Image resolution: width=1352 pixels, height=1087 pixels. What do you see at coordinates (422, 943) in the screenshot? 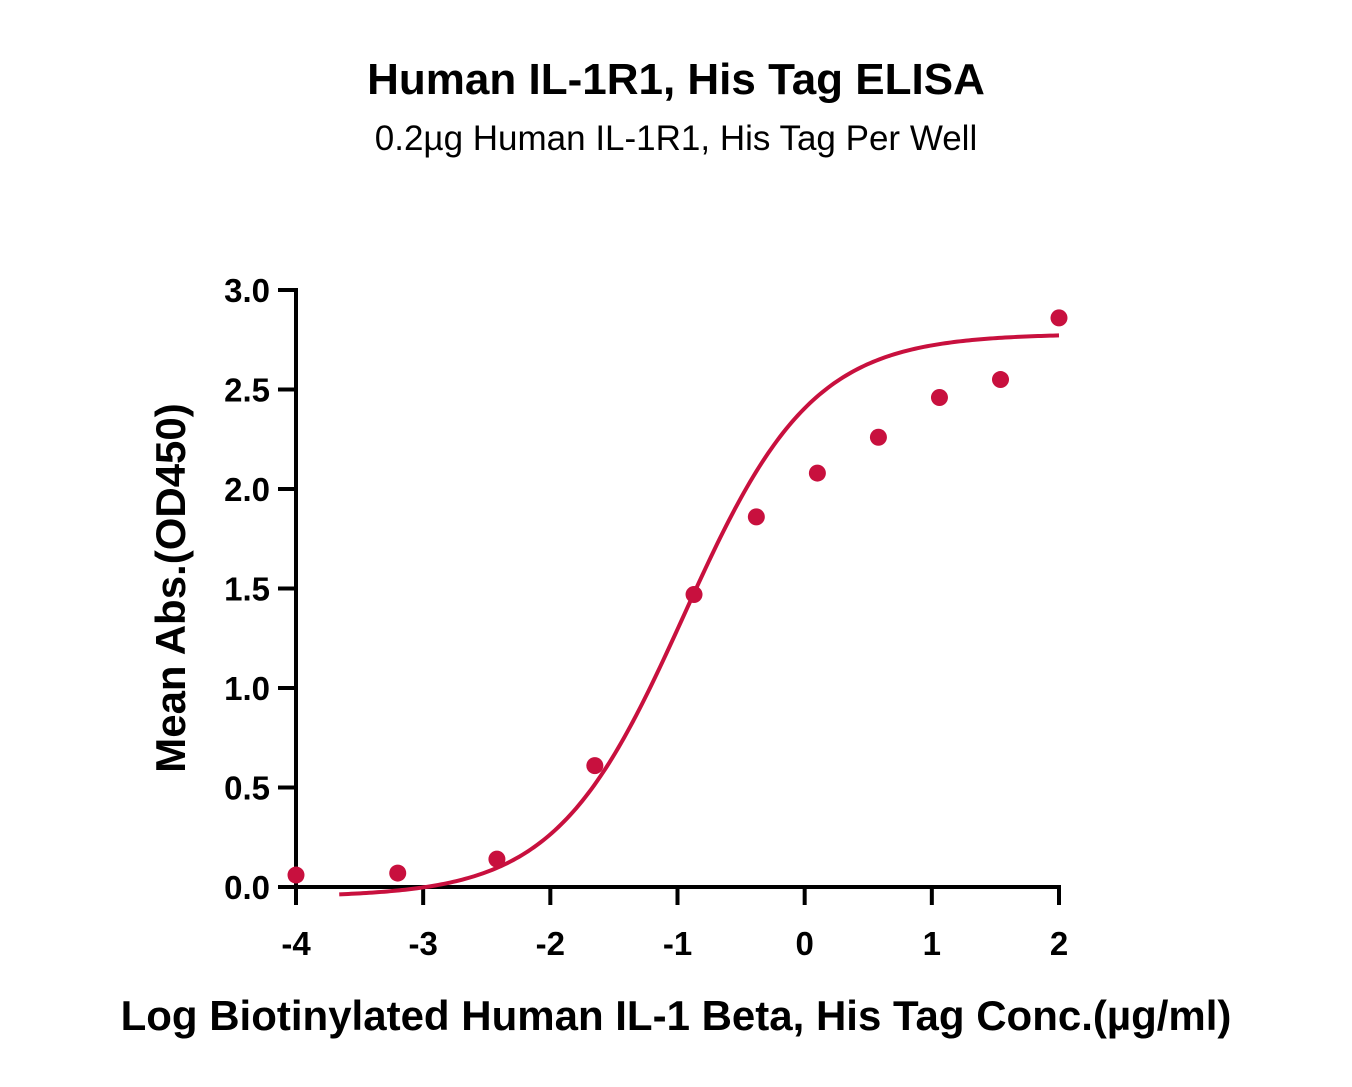
I see `x-tick-label: -3` at bounding box center [422, 943].